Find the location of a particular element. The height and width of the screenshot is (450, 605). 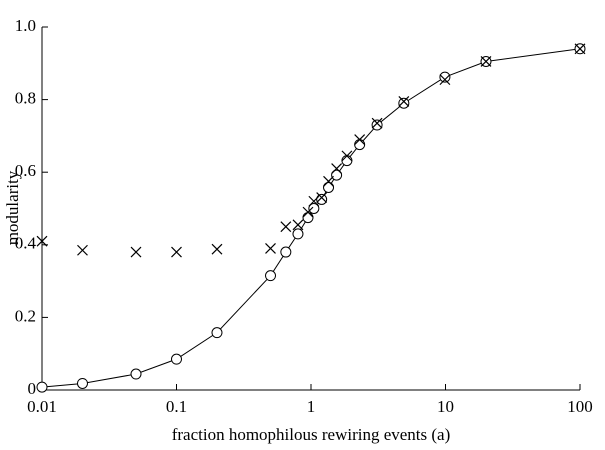

y-tick-label: 1.0 is located at coordinates (25, 25).